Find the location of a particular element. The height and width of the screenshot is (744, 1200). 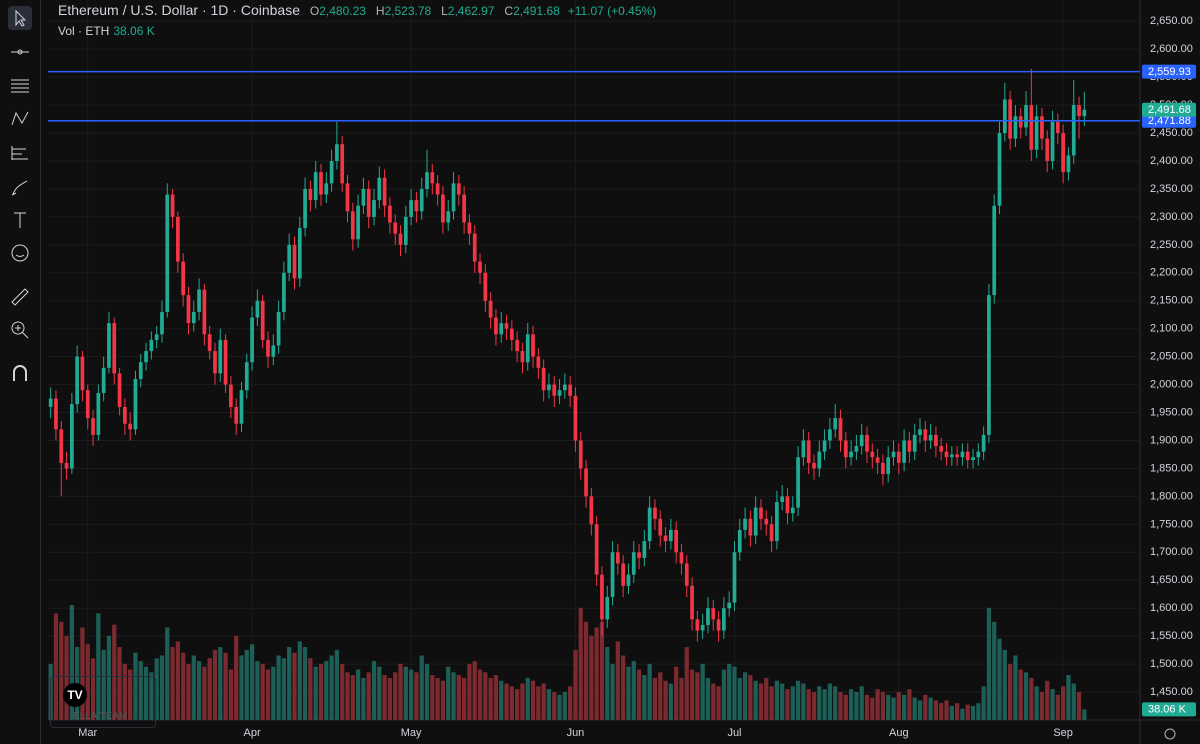

zoom-tool is located at coordinates (20, 330).